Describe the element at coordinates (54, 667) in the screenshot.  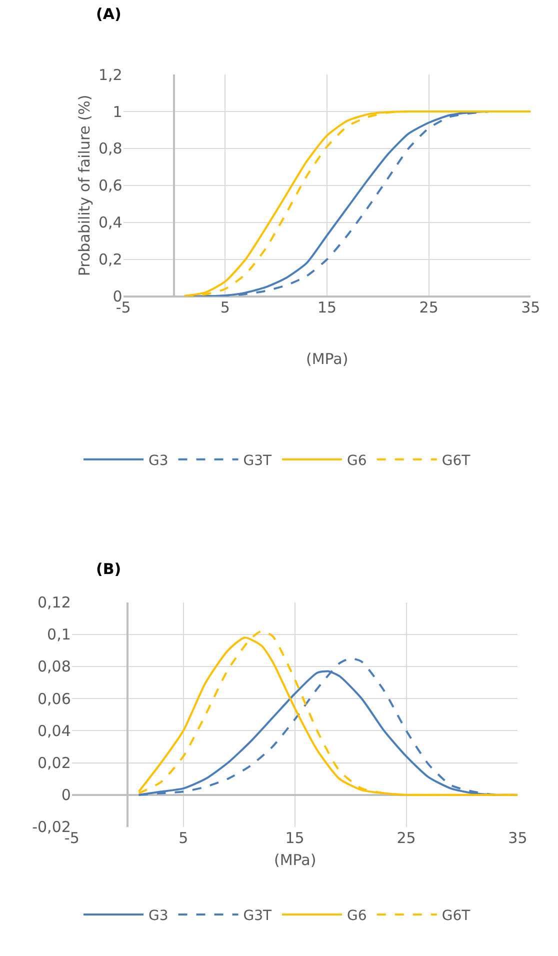
I see `y-tick-label: 0,08` at that location.